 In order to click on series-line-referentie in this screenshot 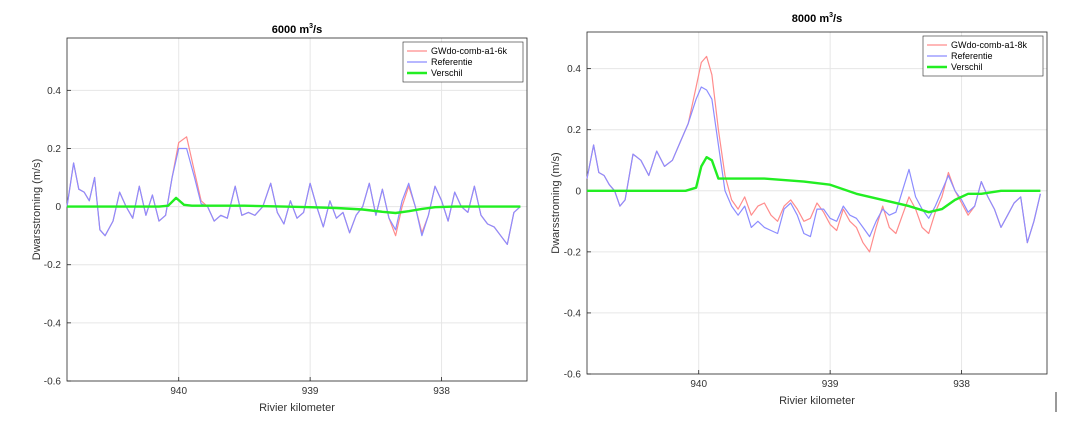, I will do `click(293, 196)`.